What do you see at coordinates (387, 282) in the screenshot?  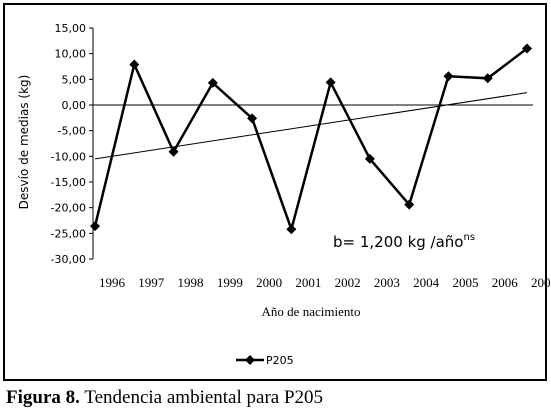 I see `x-tick-label: 2003` at bounding box center [387, 282].